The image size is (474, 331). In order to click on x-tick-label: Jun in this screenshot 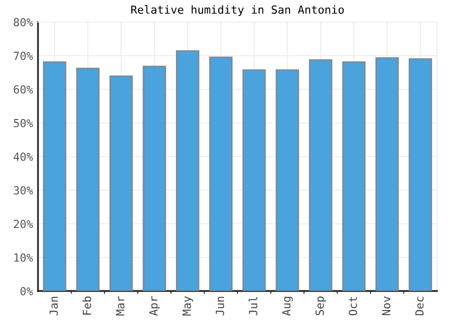, I will do `click(220, 306)`.